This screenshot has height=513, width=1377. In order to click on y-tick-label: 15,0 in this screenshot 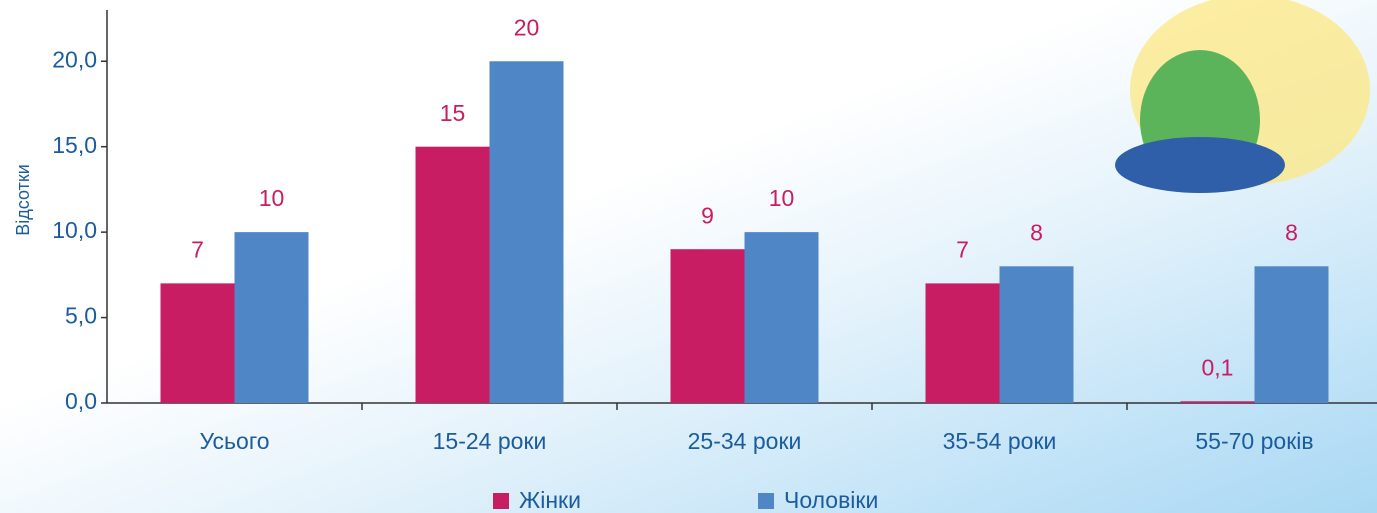, I will do `click(74, 145)`.